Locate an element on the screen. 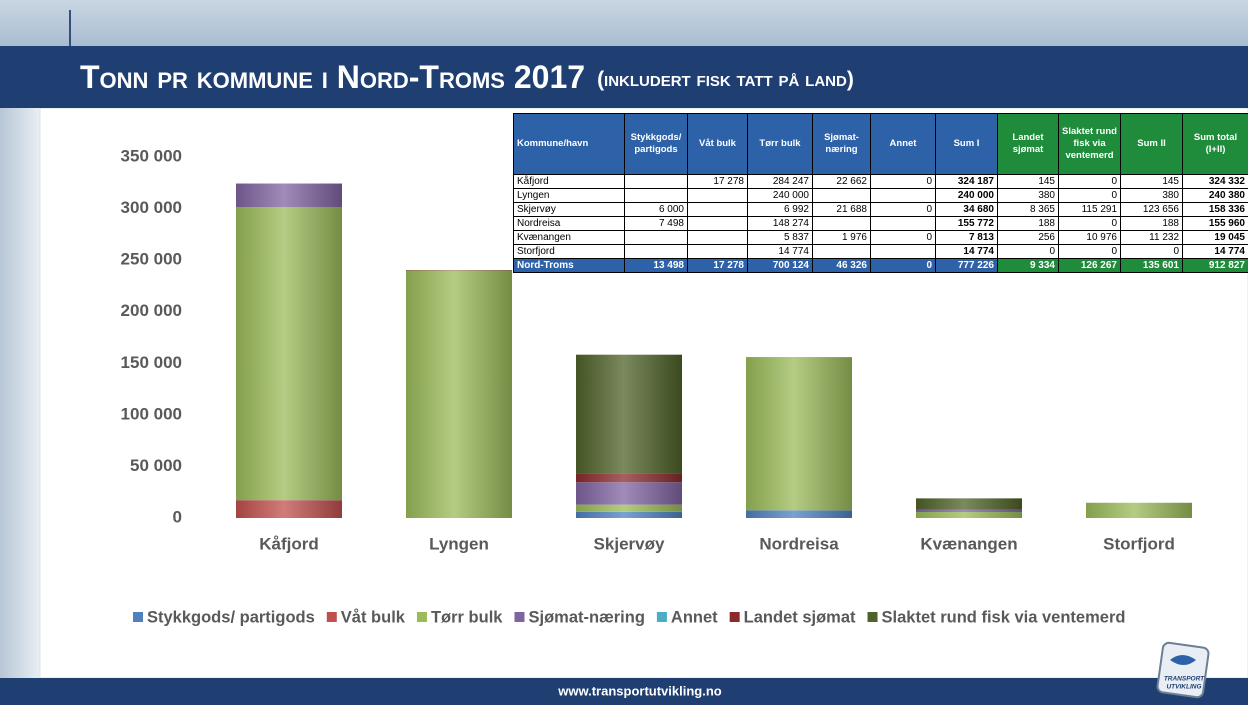  table-cell: Nordreisa is located at coordinates (569, 223).